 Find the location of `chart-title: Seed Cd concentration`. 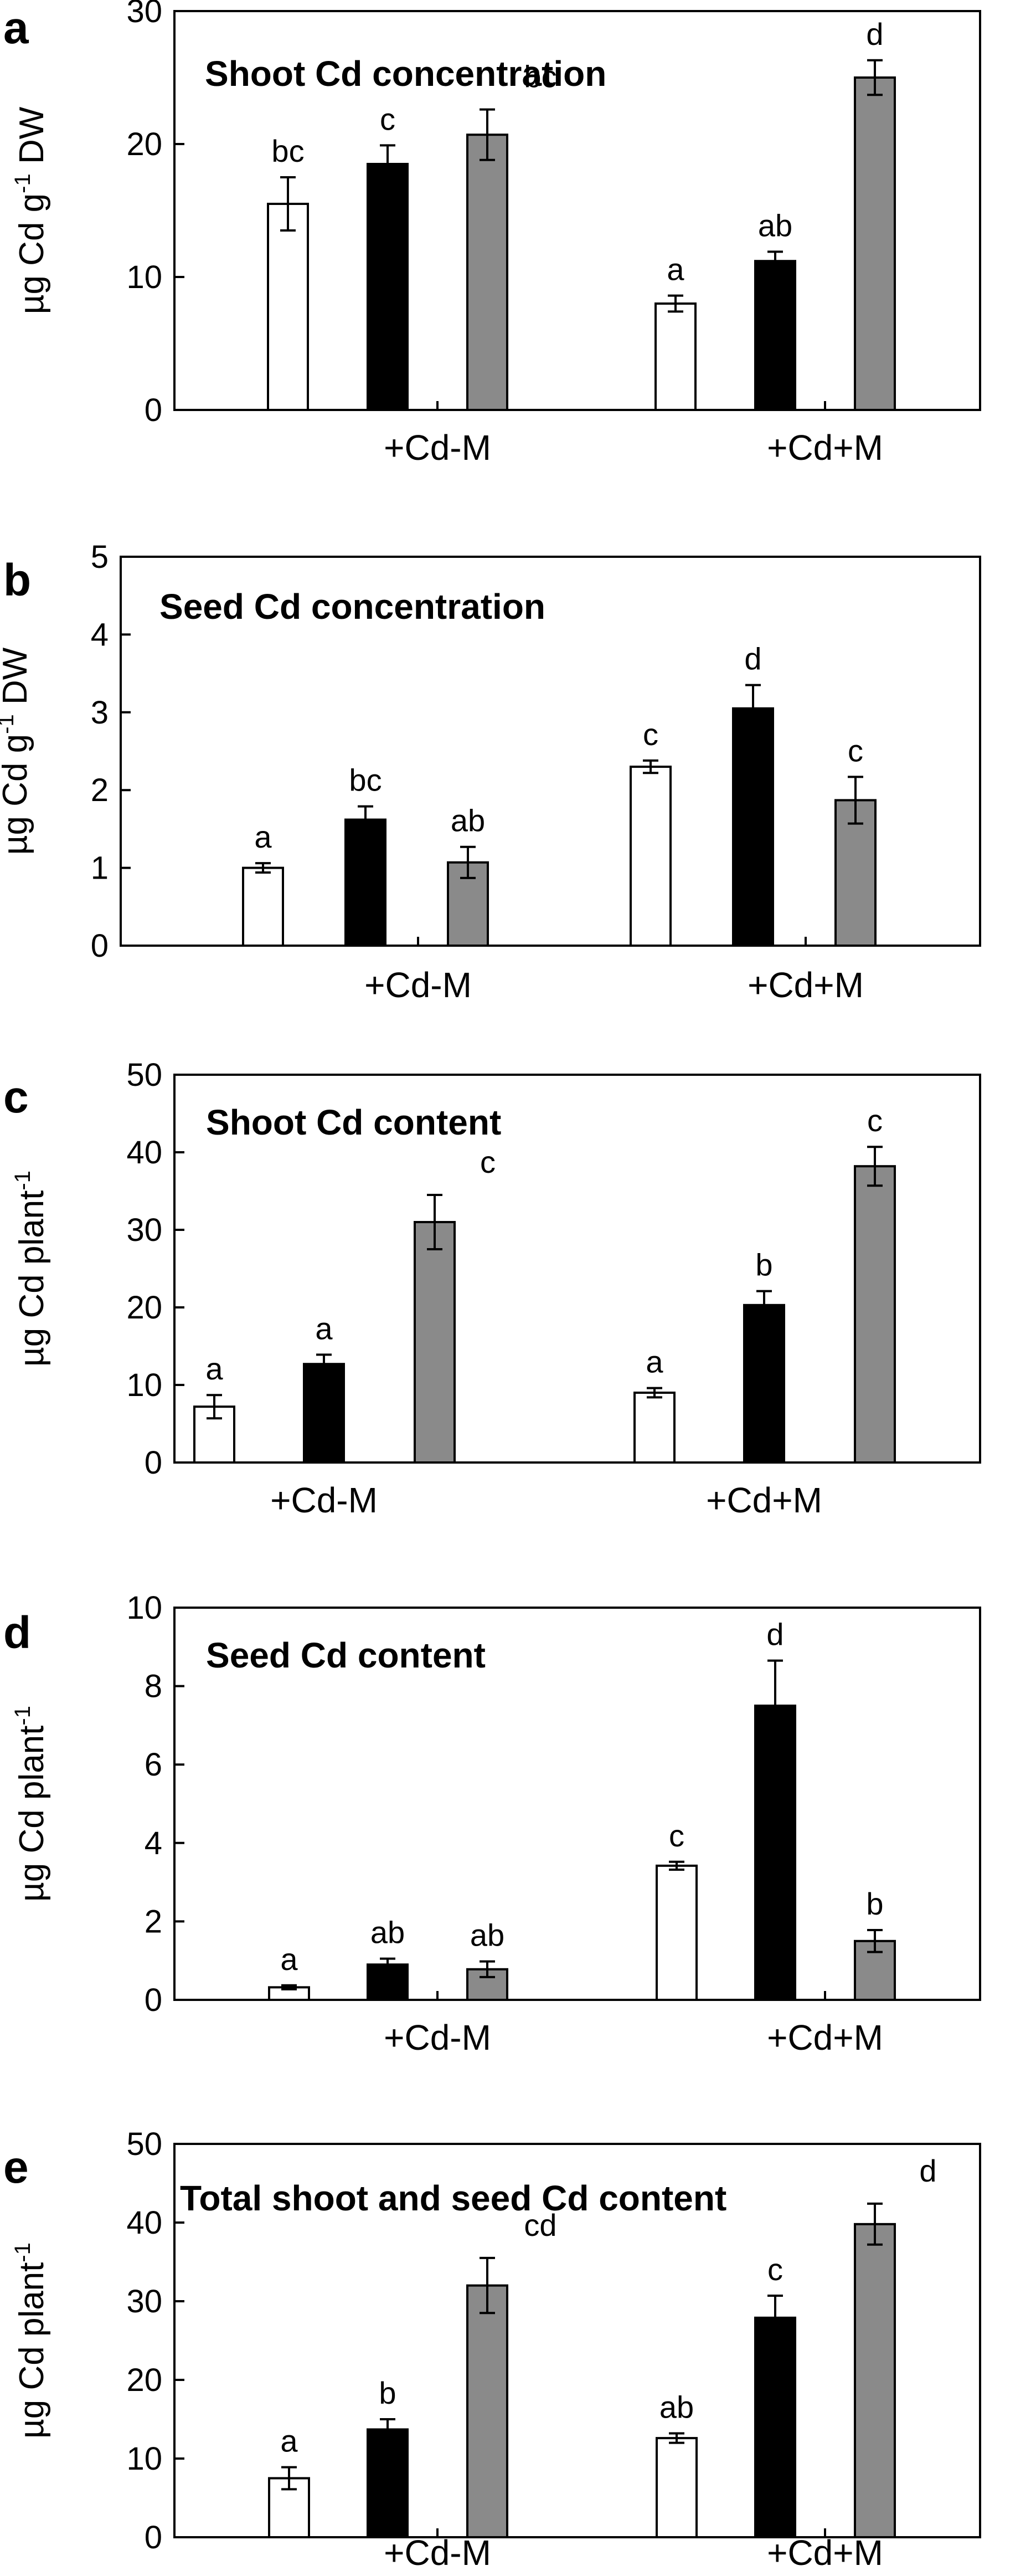

chart-title: Seed Cd concentration is located at coordinates (352, 607).